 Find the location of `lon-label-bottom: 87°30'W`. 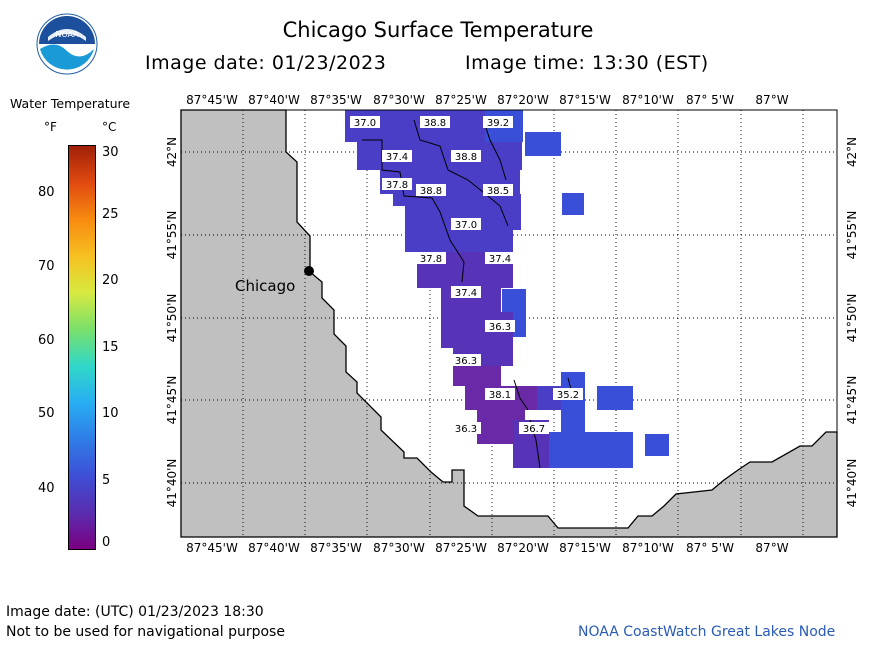

lon-label-bottom: 87°30'W is located at coordinates (399, 548).